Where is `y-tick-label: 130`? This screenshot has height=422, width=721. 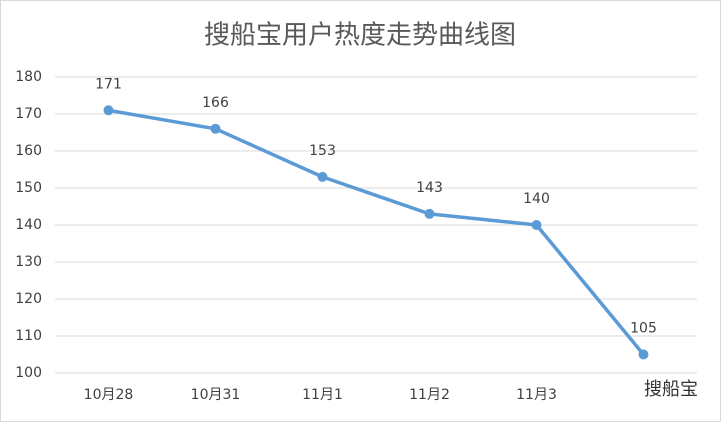 y-tick-label: 130 is located at coordinates (28, 262).